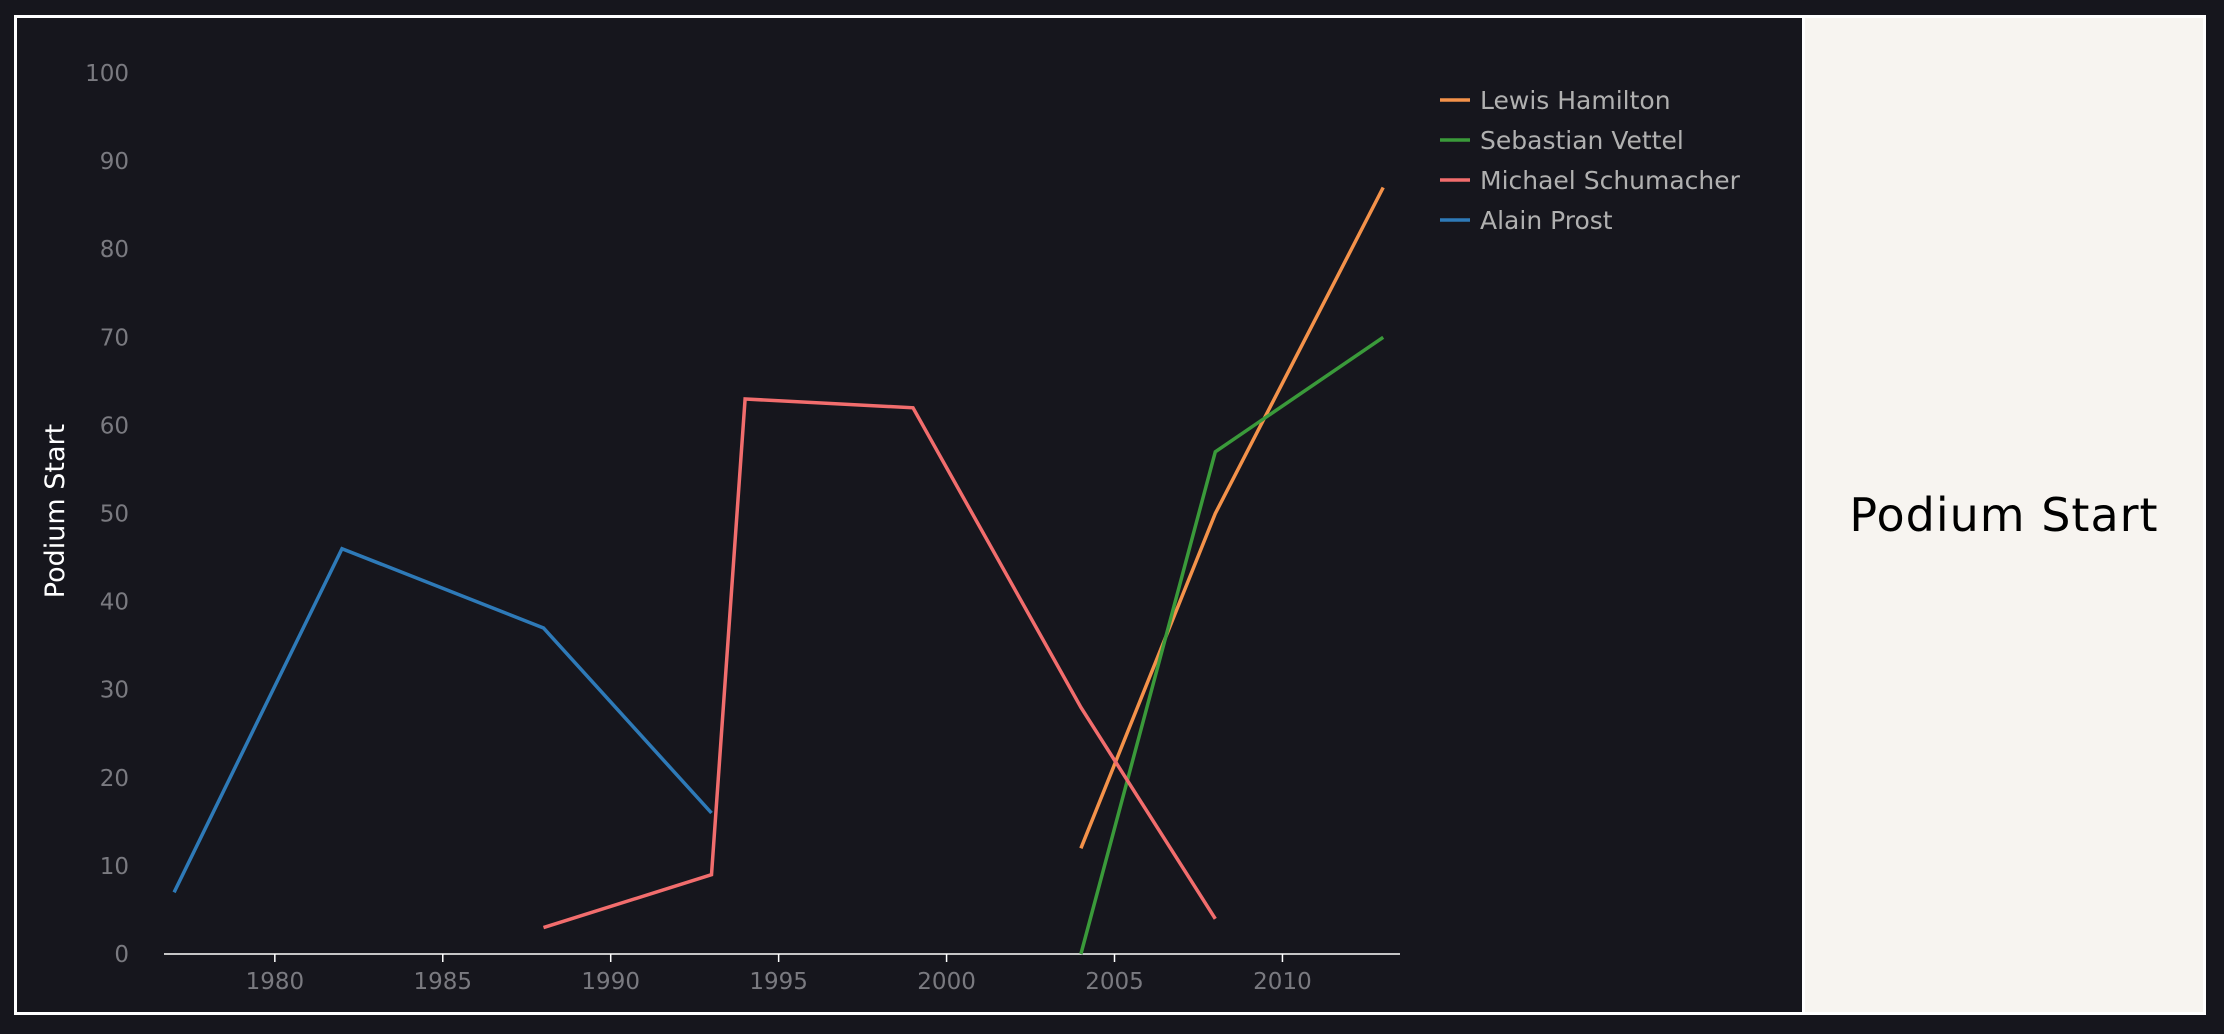  Describe the element at coordinates (1232, 645) in the screenshot. I see `series-line-sebastian-vettel` at that location.